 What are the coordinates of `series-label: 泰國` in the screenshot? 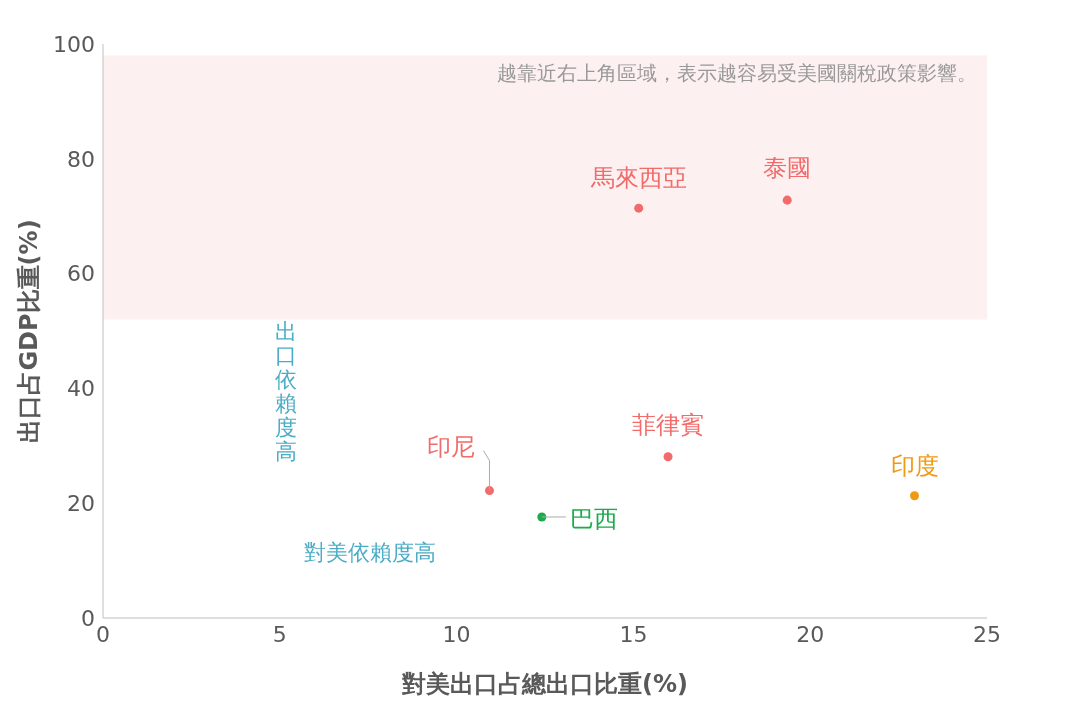 It's located at (787, 168).